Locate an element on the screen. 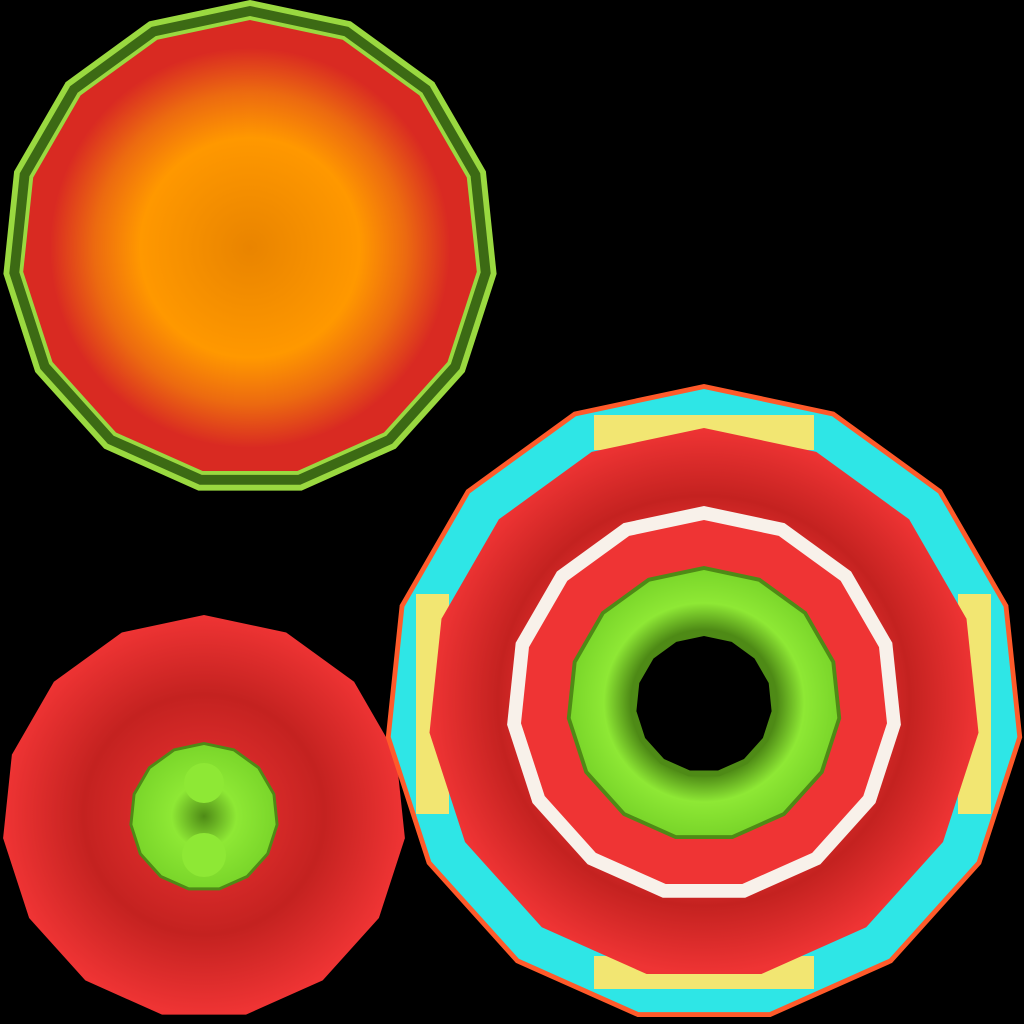  green-nub-highlight-top is located at coordinates (204, 783).